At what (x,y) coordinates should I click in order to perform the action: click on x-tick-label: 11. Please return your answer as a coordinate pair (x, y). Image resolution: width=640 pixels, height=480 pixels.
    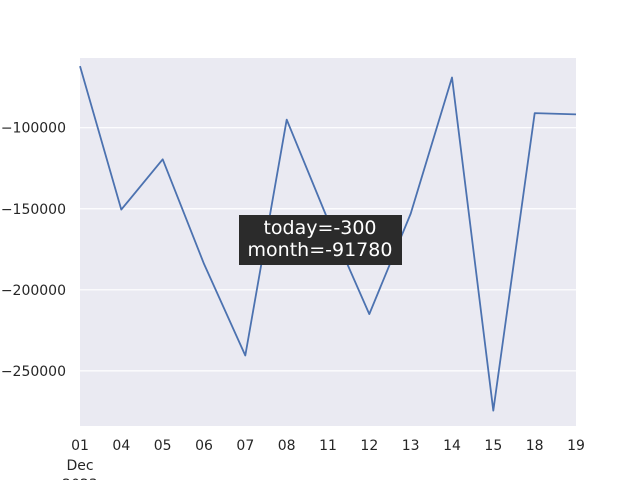
    Looking at the image, I should click on (328, 446).